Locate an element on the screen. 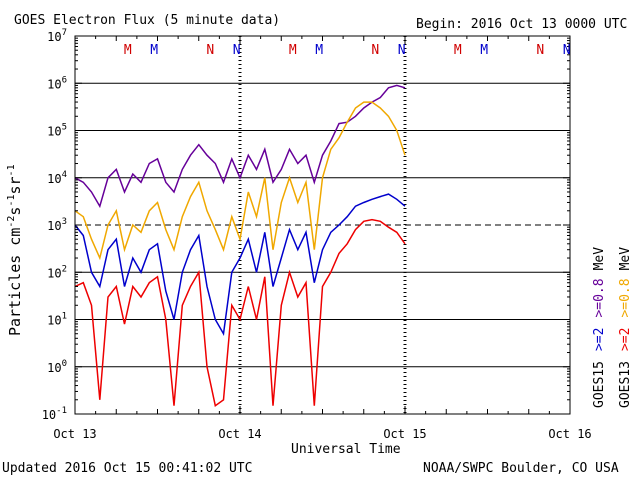 This screenshot has width=640, height=480. legend-red-label: >=2 is located at coordinates (625, 339).